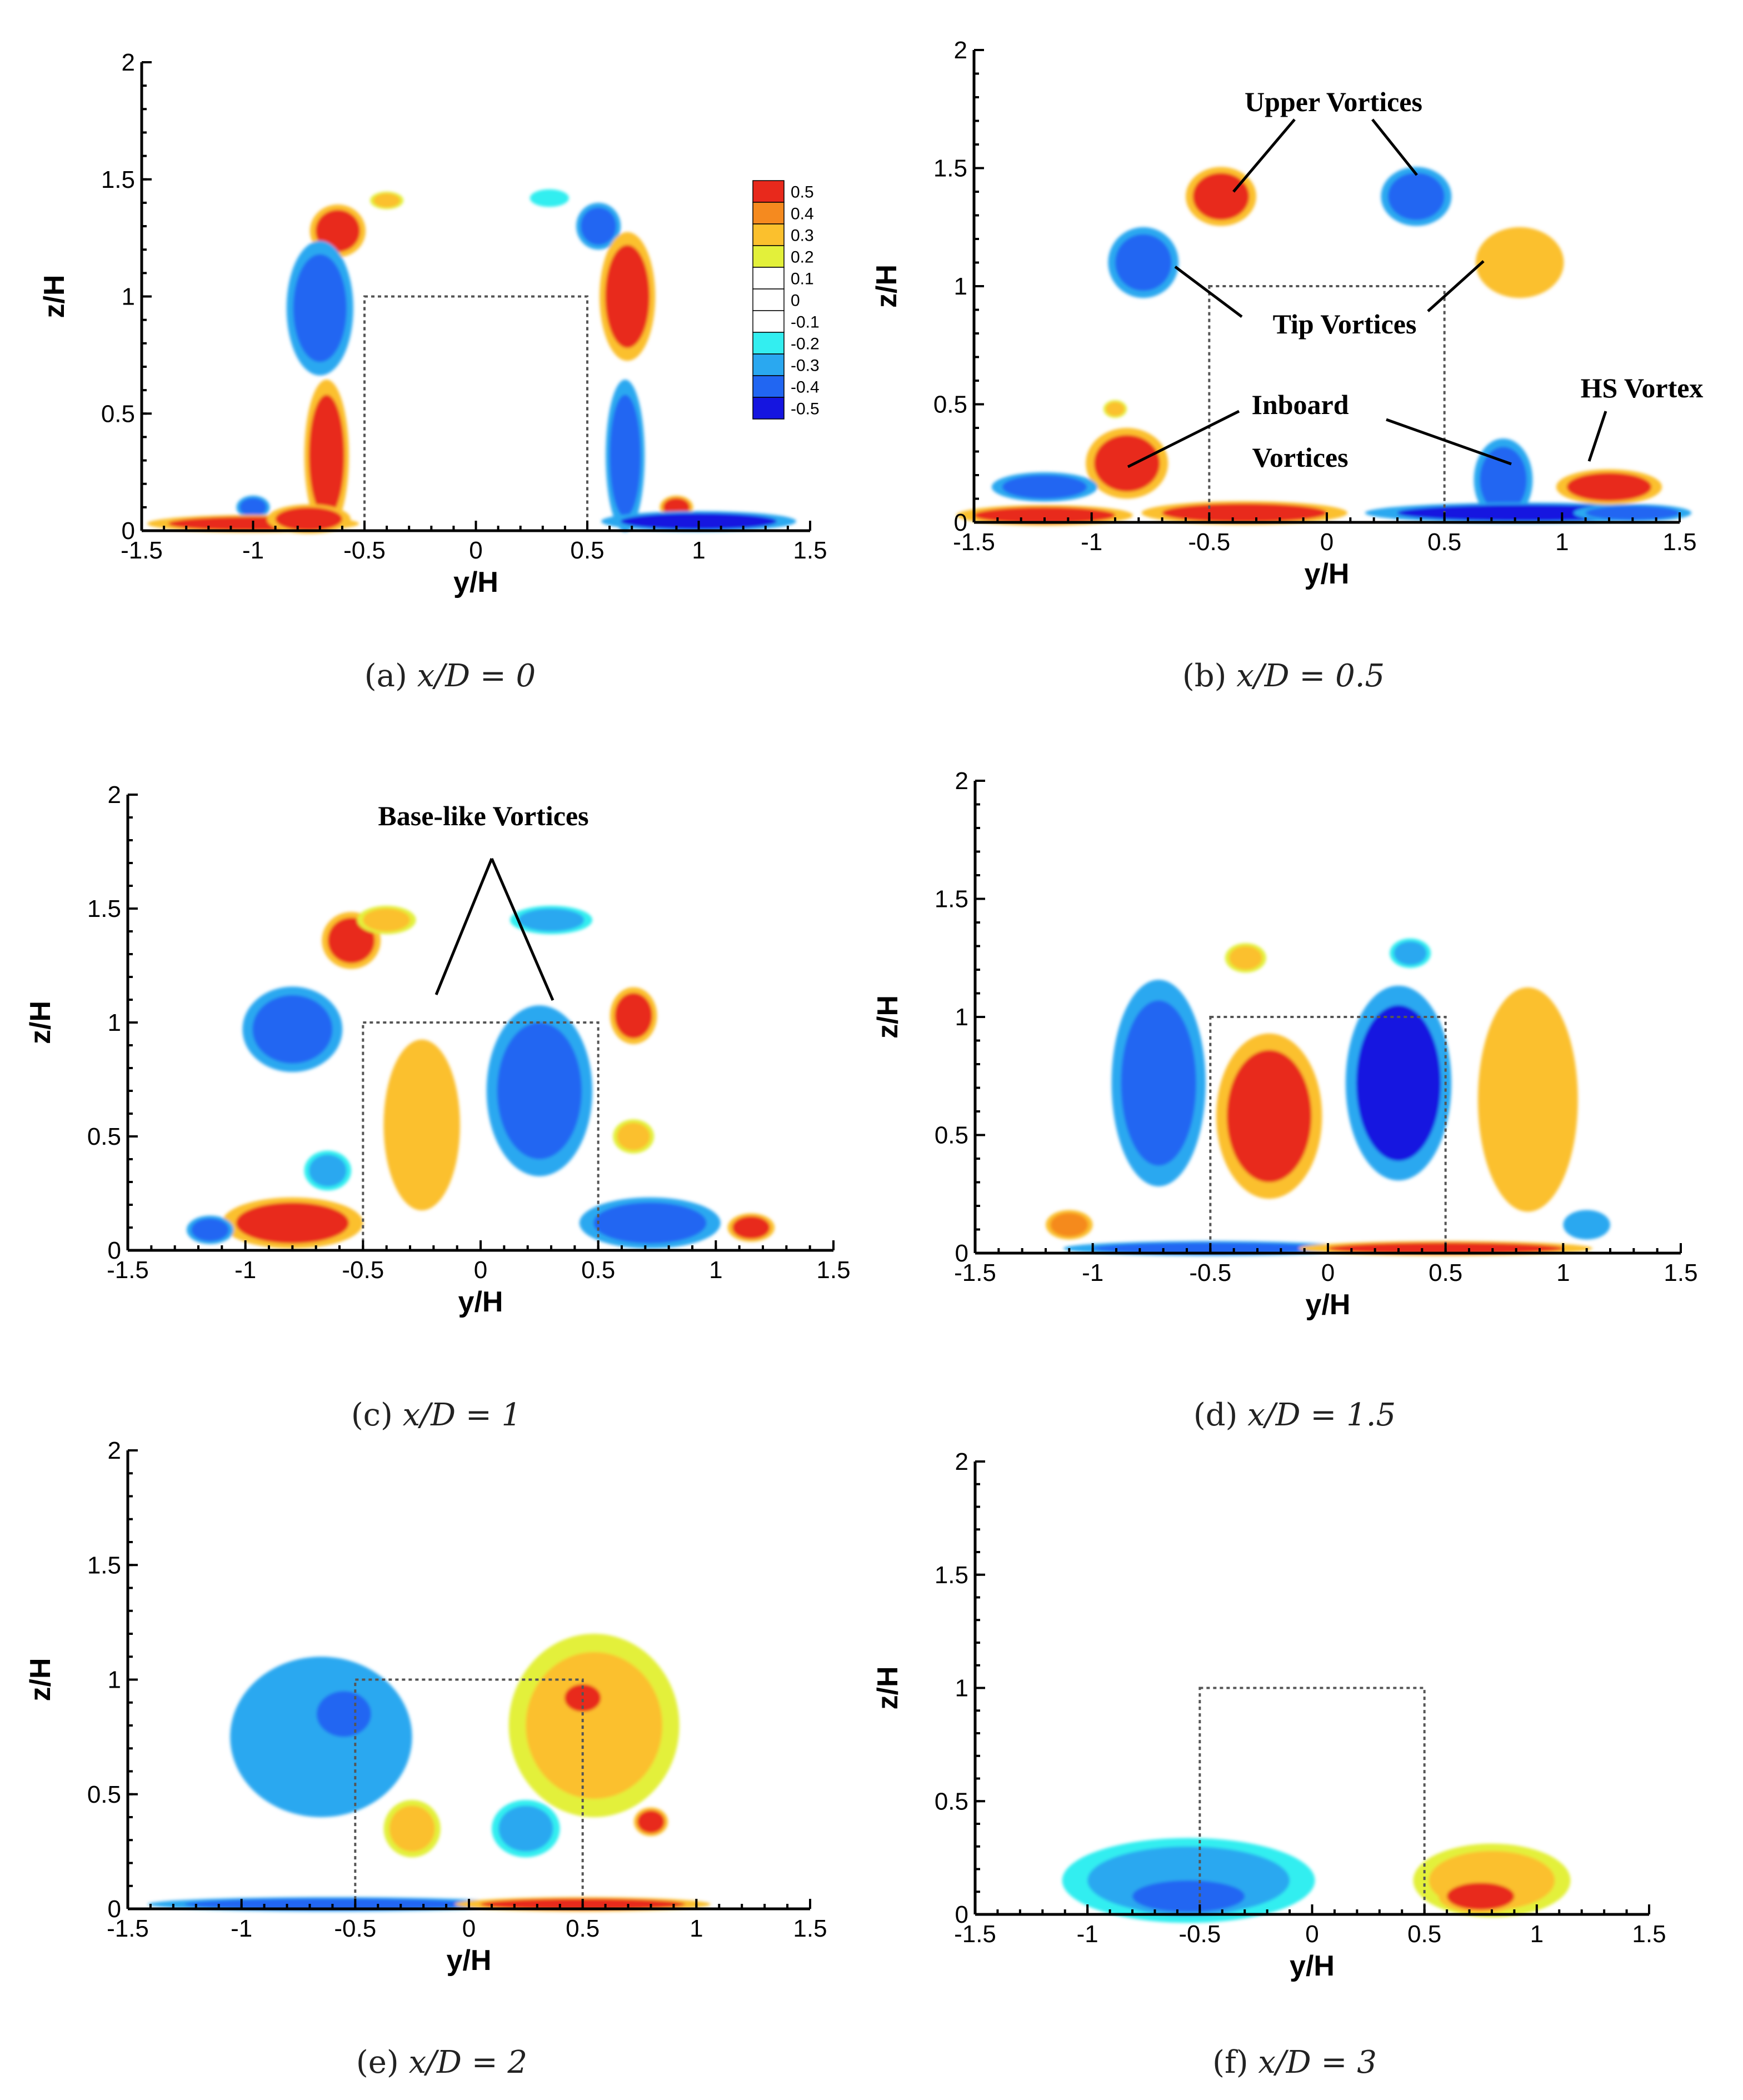 Image resolution: width=1743 pixels, height=2100 pixels. I want to click on caption-b: (b) x/D = 0.5, so click(1283, 676).